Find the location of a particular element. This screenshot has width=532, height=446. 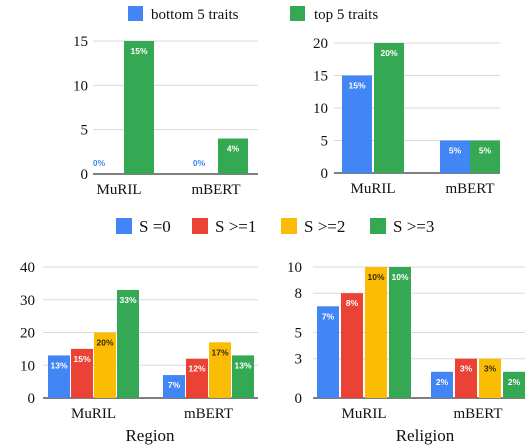

traits-left-category-label: mBERT is located at coordinates (215, 190).